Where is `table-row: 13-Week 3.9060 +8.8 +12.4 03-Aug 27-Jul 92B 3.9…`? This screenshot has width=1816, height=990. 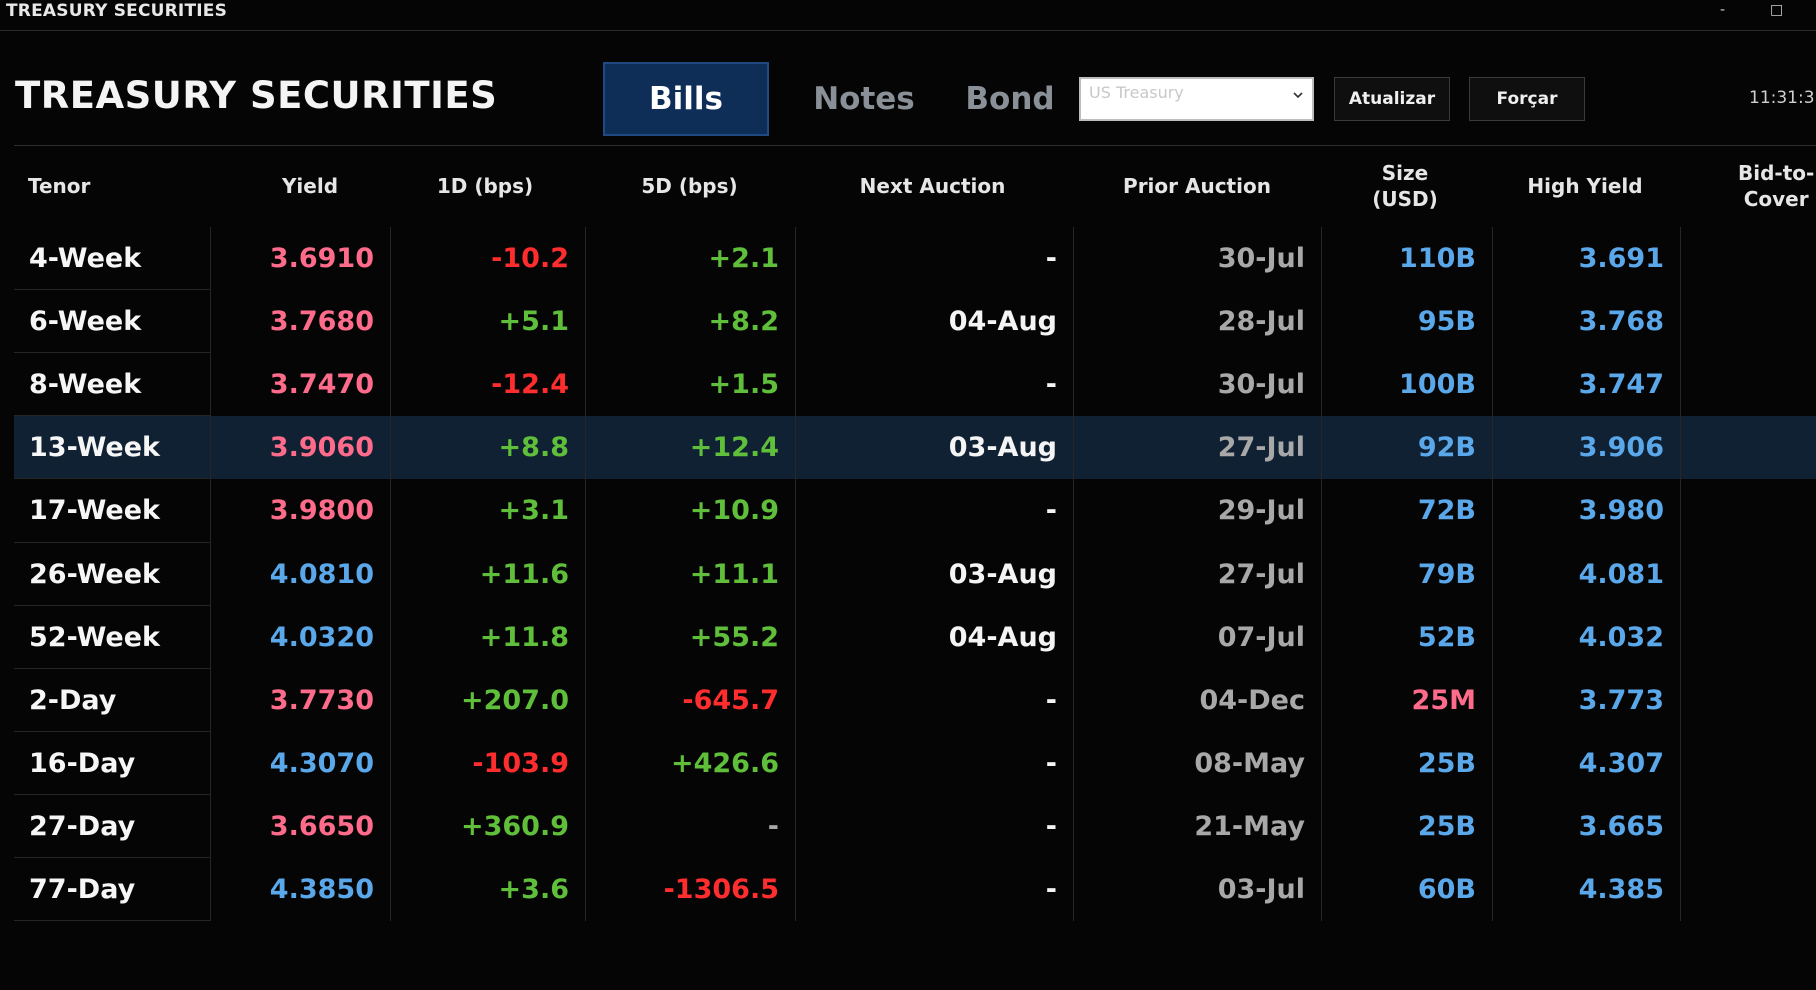
table-row: 13-Week 3.9060 +8.8 +12.4 03-Aug 27-Jul 92B 3.9… is located at coordinates (915, 448).